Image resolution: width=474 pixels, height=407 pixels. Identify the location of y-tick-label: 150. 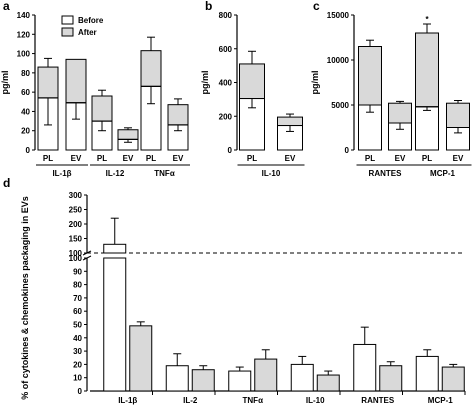
(76, 239).